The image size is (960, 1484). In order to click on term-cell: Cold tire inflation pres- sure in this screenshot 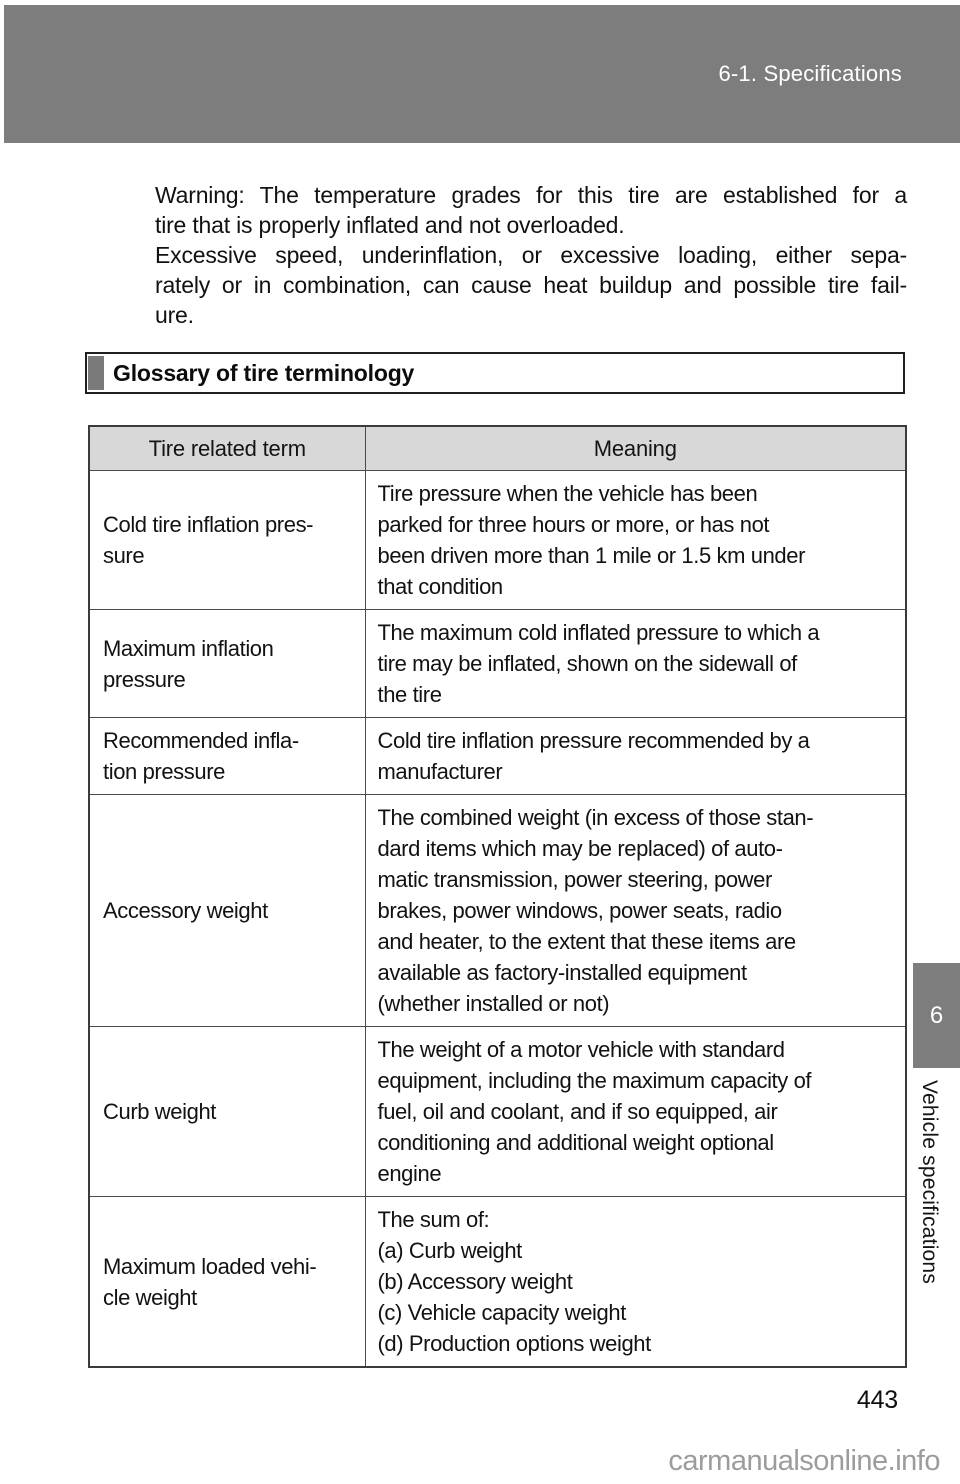, I will do `click(227, 540)`.